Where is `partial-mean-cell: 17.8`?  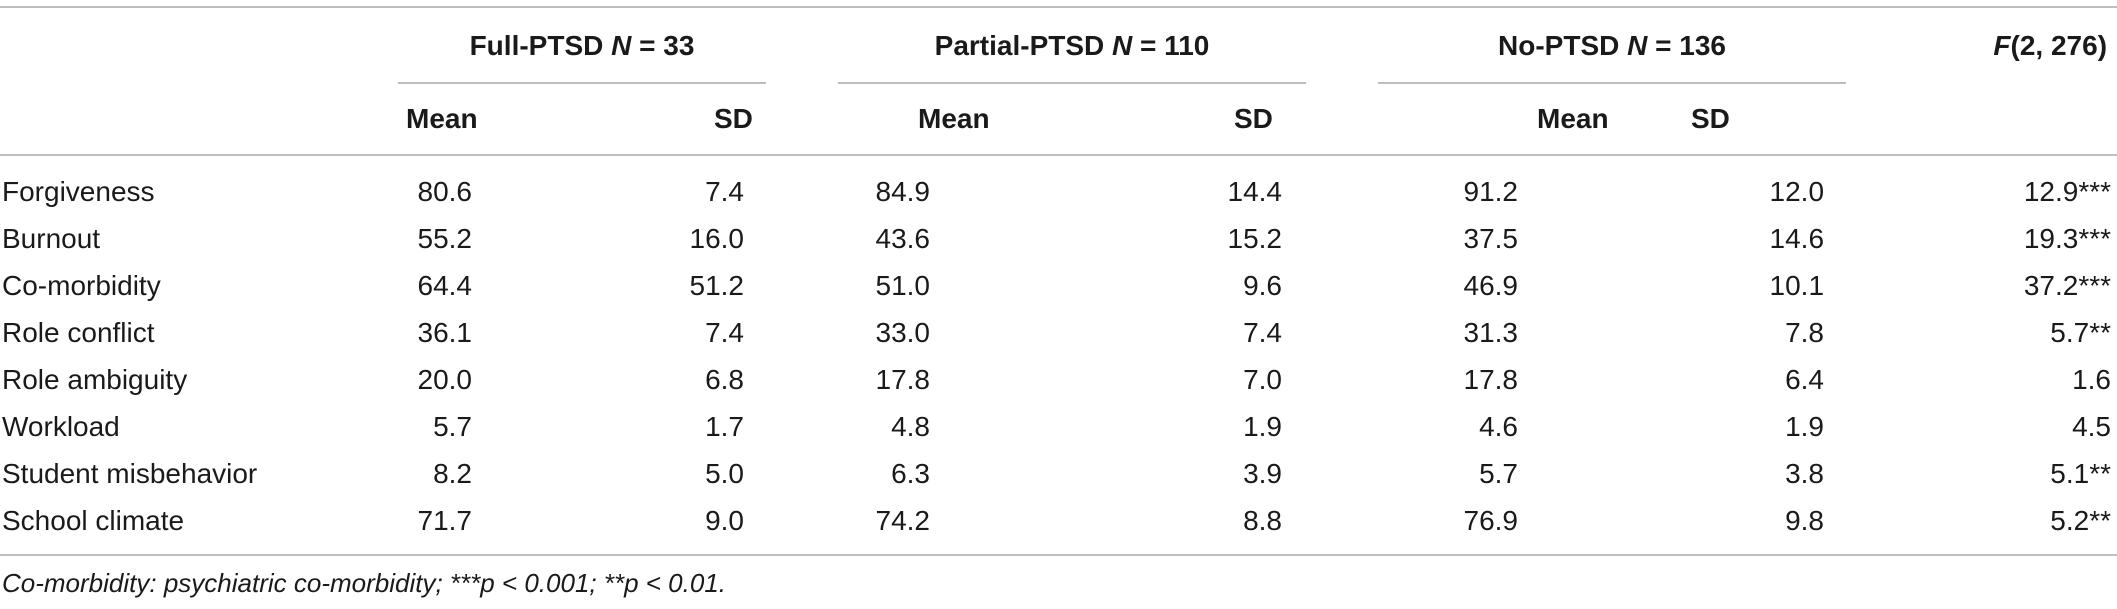 partial-mean-cell: 17.8 is located at coordinates (903, 379).